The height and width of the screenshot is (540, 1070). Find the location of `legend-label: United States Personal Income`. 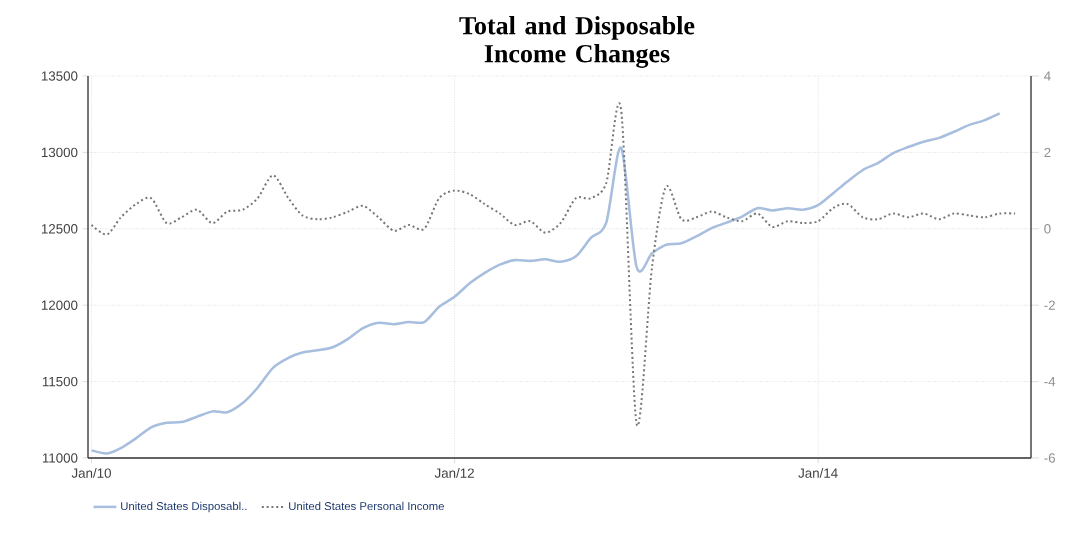

legend-label: United States Personal Income is located at coordinates (366, 506).